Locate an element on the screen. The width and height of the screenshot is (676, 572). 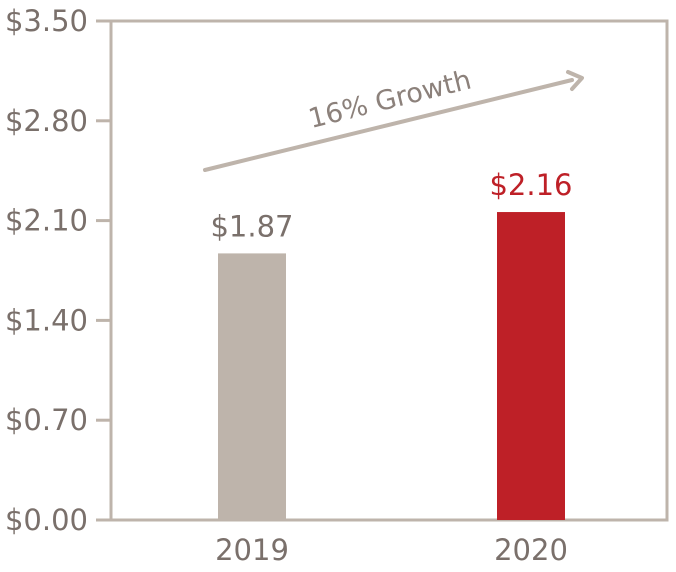
growth-annotation: 16% Growth is located at coordinates (393, 118).